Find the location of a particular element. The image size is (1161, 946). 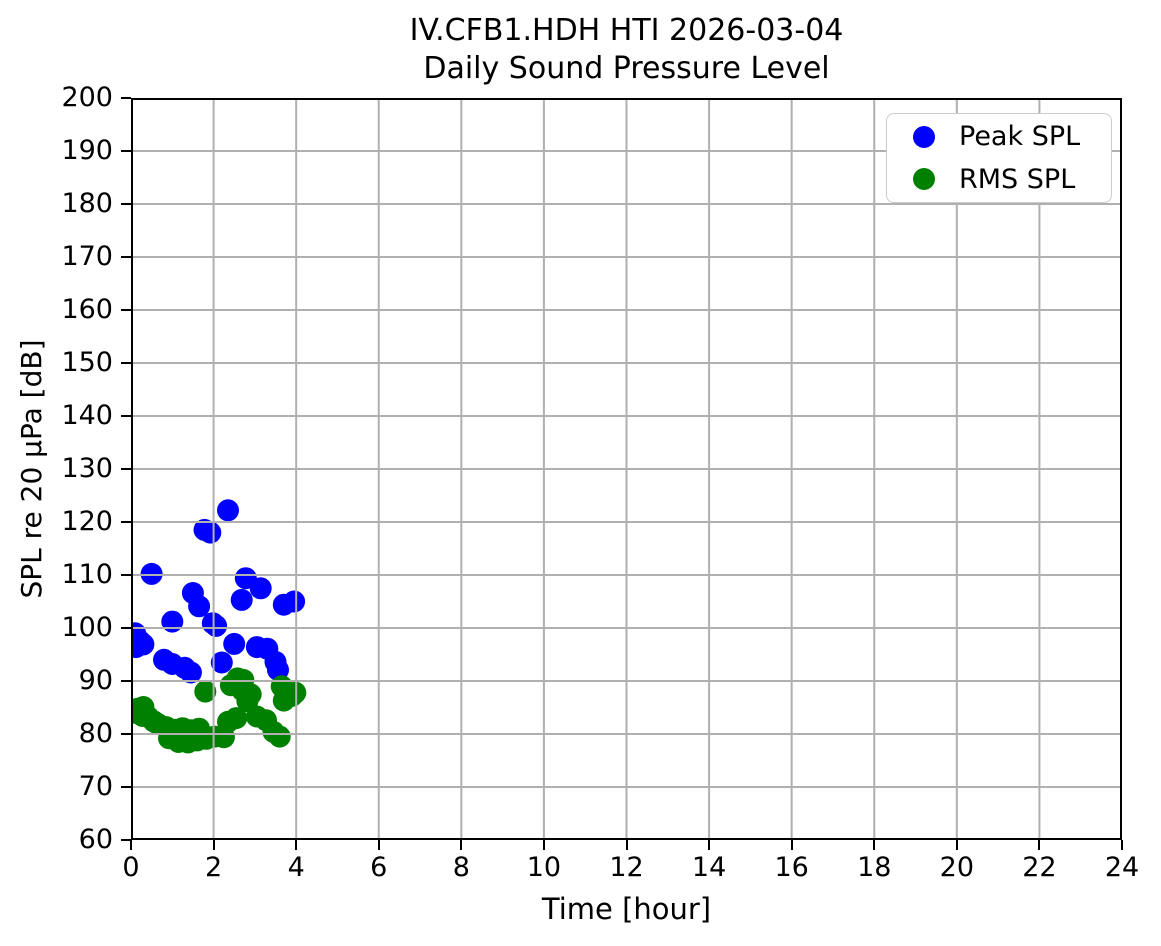

x-tick-label: 4 is located at coordinates (296, 867).